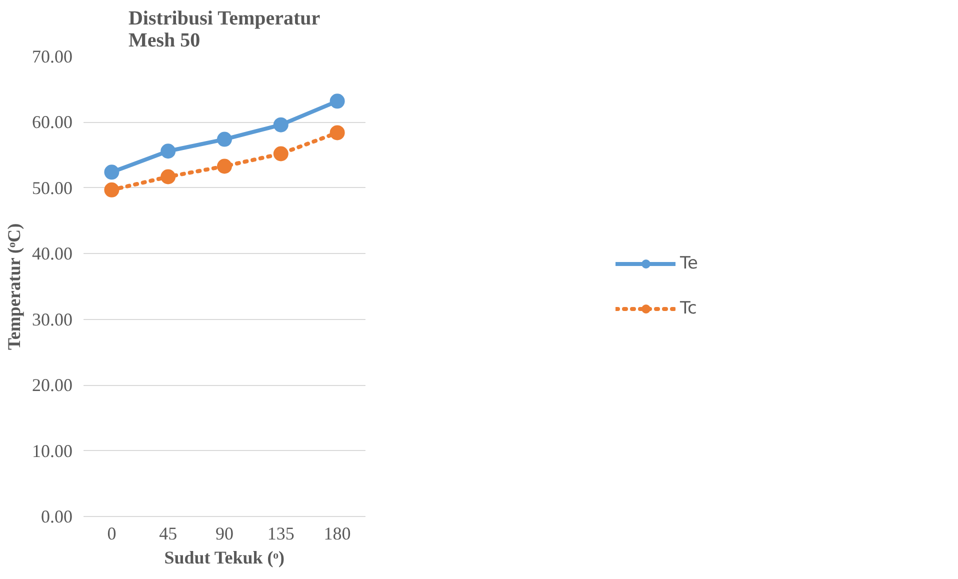  I want to click on x-axis-title: Sudut Tekuk (ᵒ), so click(224, 558).